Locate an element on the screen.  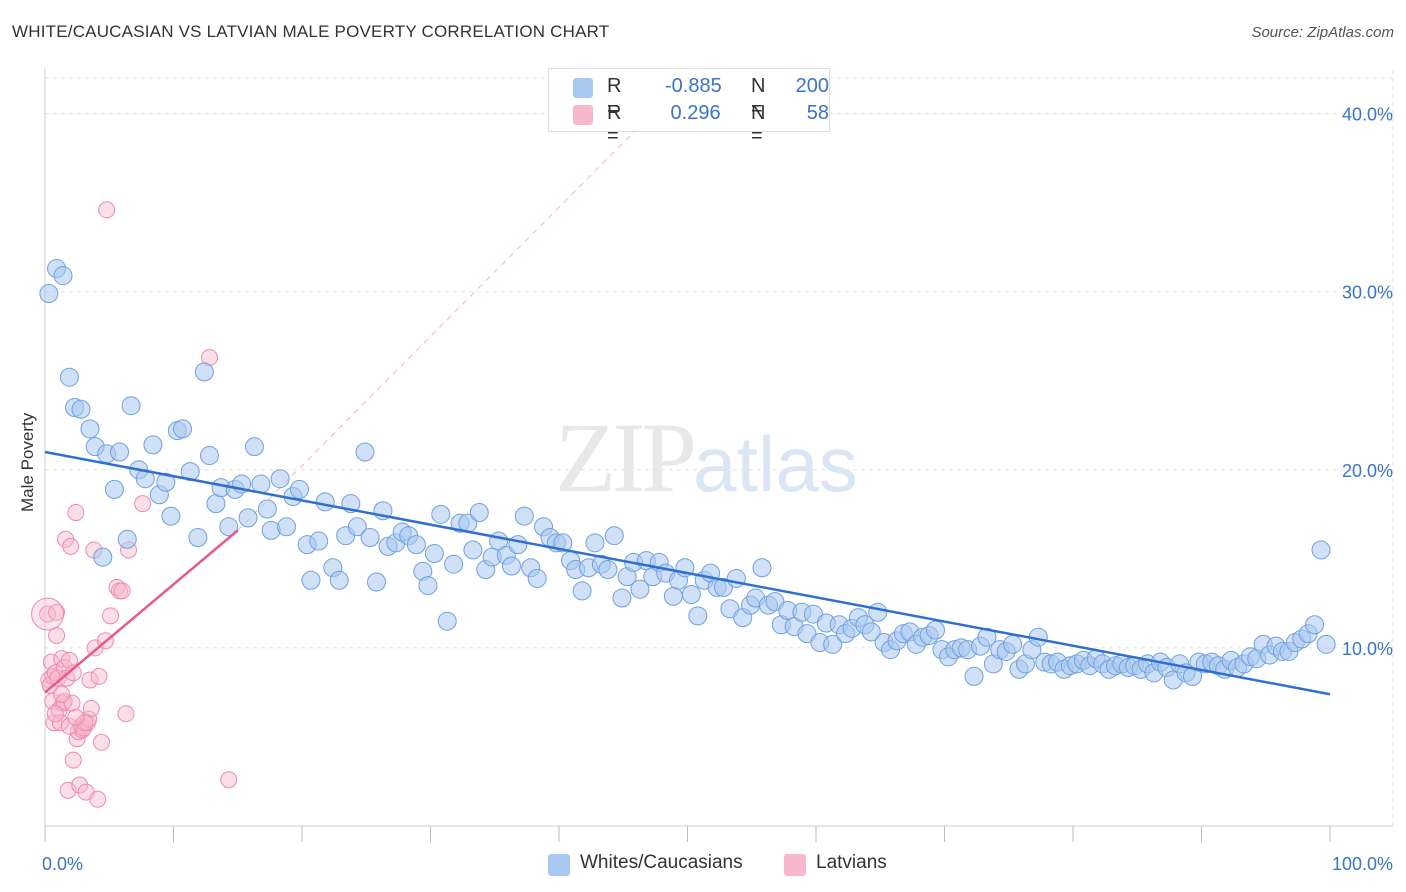
y-tick-label: 10.0% is located at coordinates (1367, 649).